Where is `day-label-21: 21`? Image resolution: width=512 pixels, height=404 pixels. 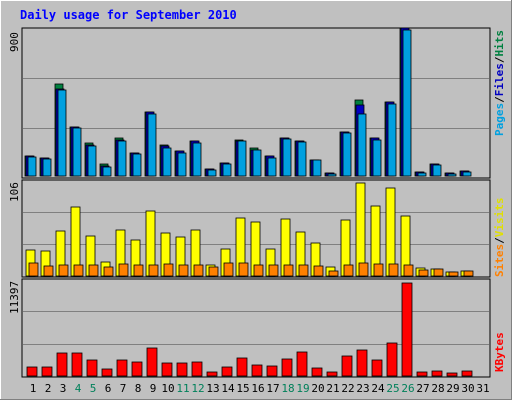
day-label-21: 21 is located at coordinates (332, 388).